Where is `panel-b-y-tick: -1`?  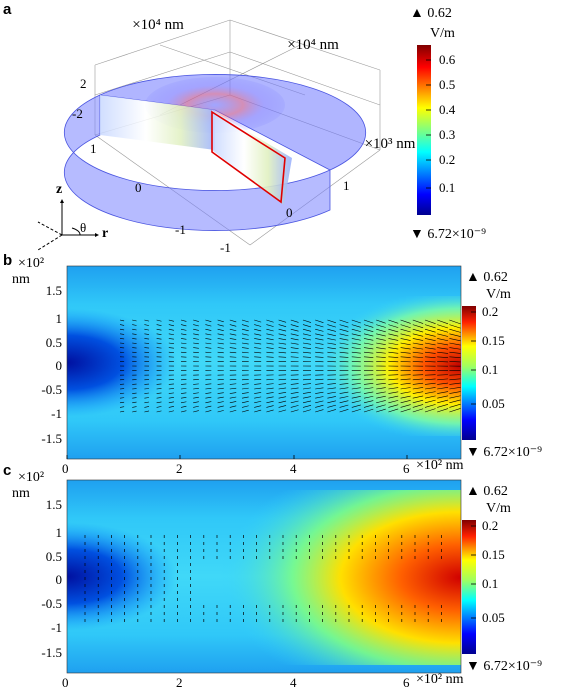 panel-b-y-tick: -1 is located at coordinates (46, 414).